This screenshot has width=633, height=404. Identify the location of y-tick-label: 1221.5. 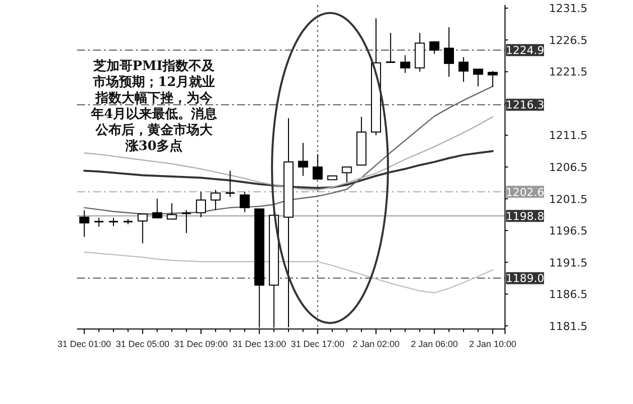
(568, 72).